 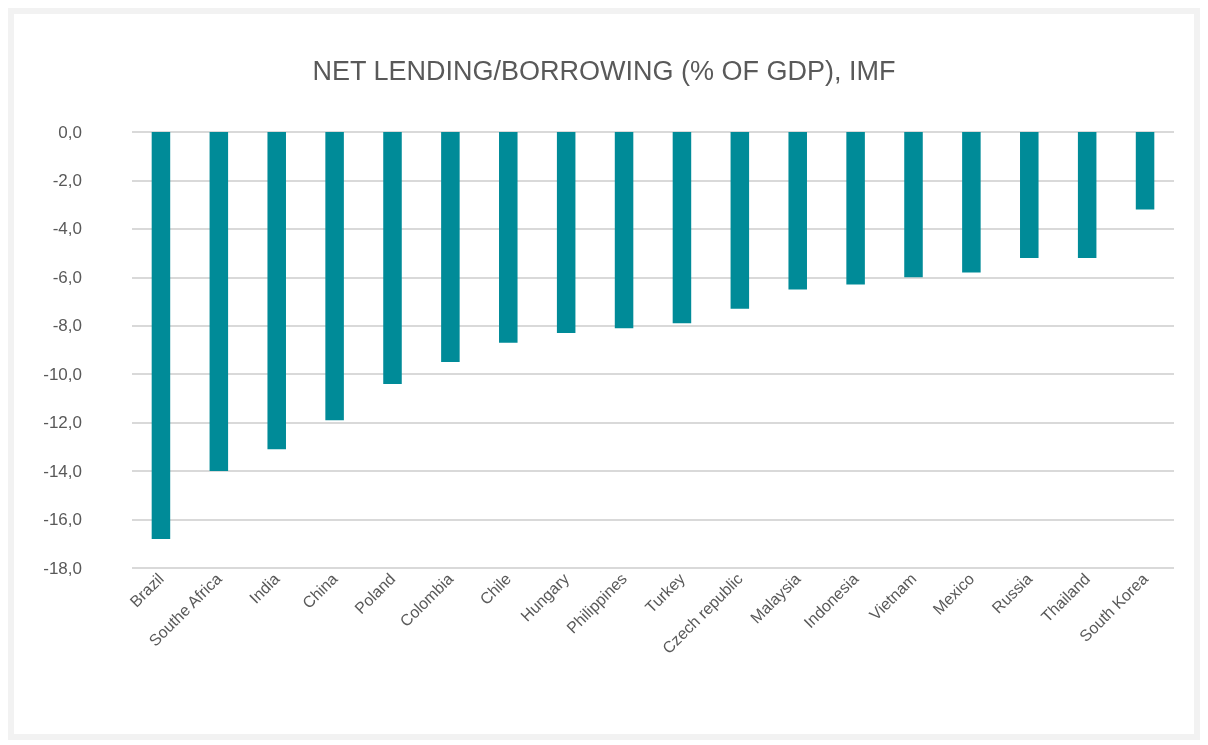 What do you see at coordinates (70, 132) in the screenshot?
I see `y-tick-label: 0,0` at bounding box center [70, 132].